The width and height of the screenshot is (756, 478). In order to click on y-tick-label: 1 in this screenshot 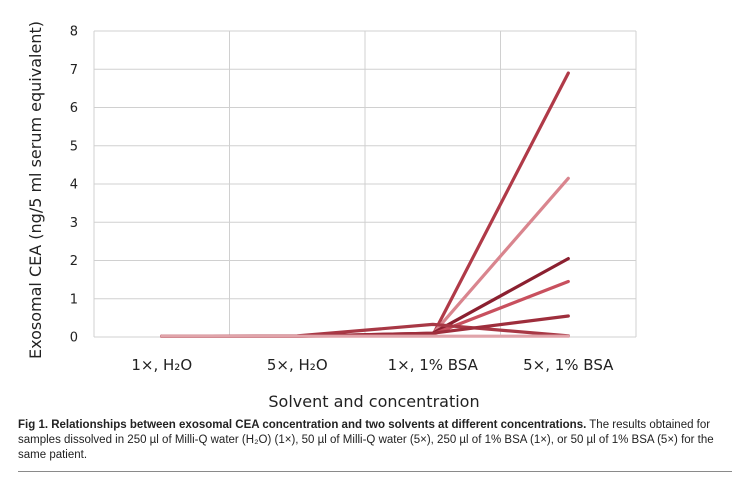, I will do `click(74, 299)`.